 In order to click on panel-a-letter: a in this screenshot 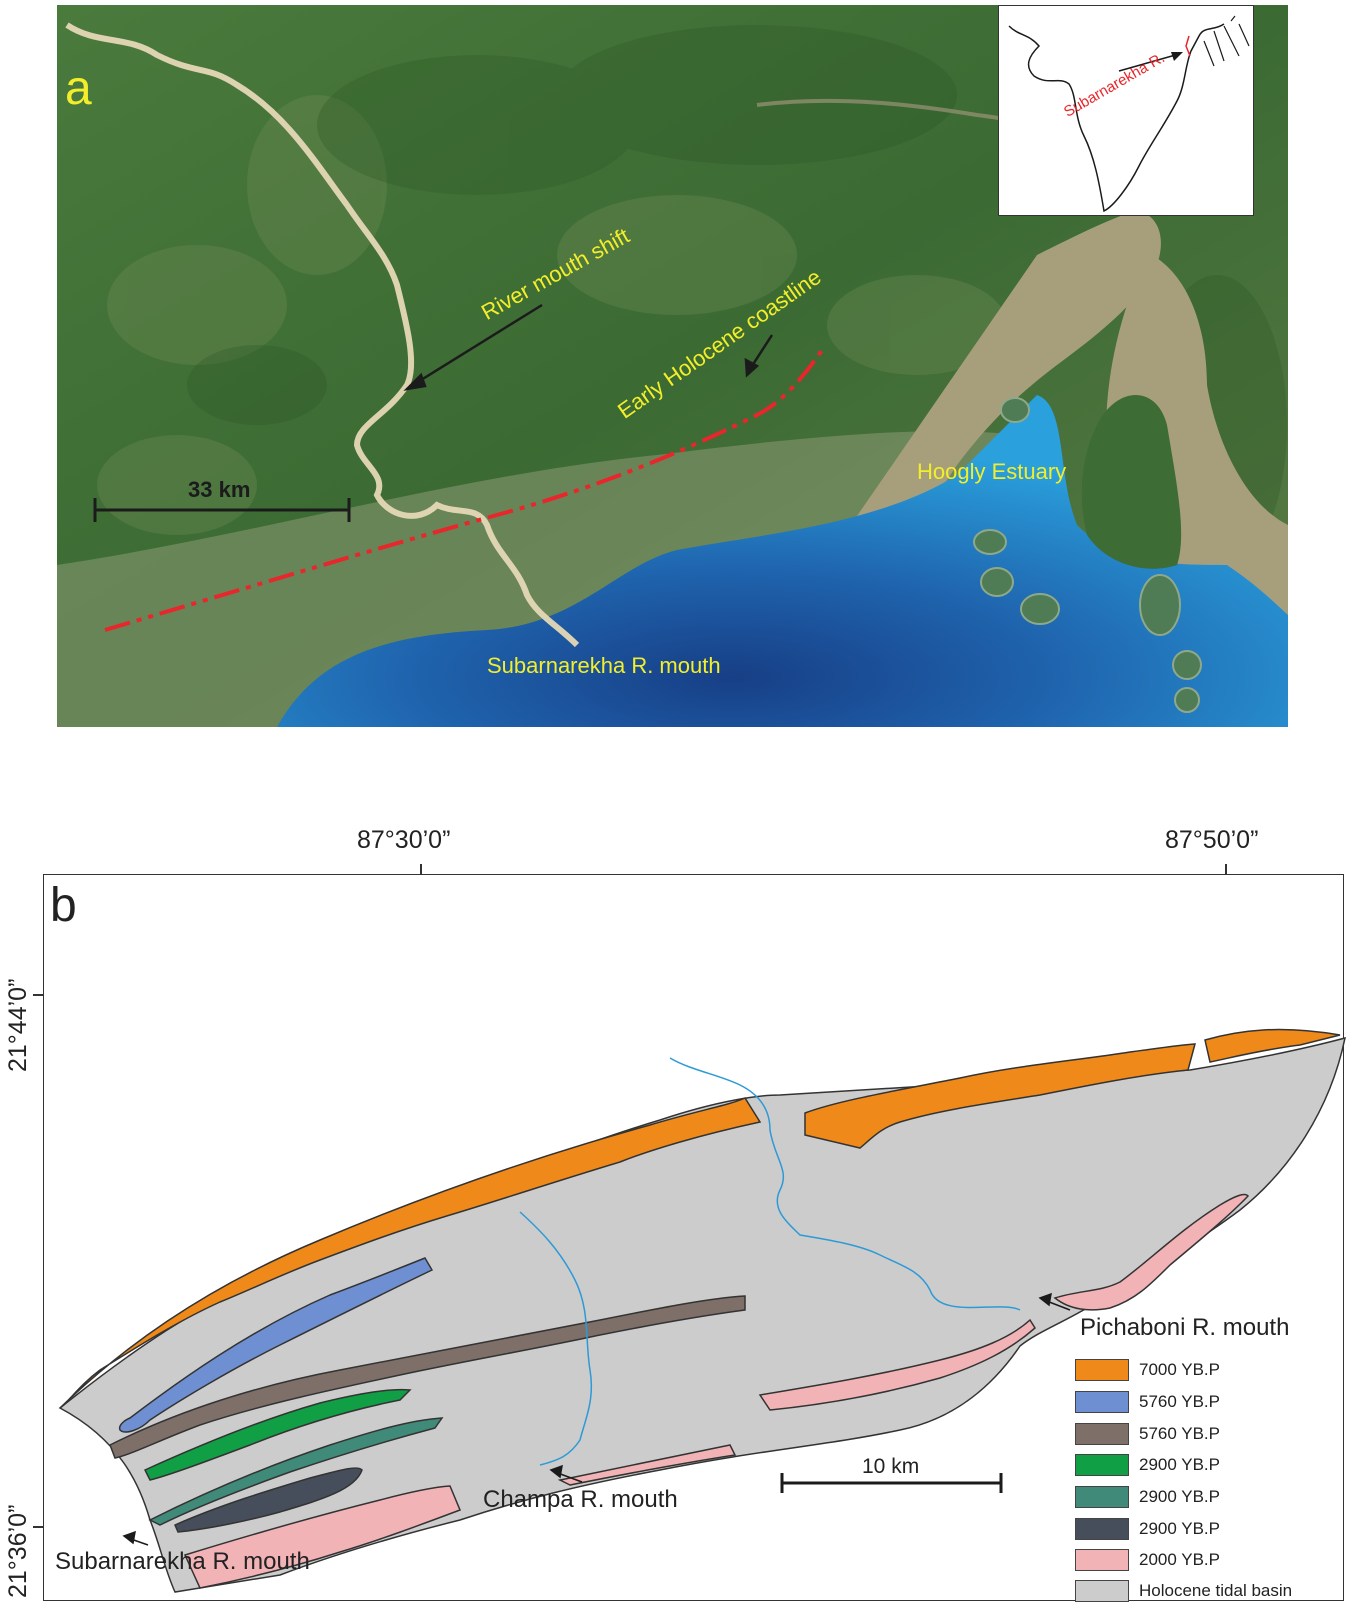, I will do `click(78, 88)`.